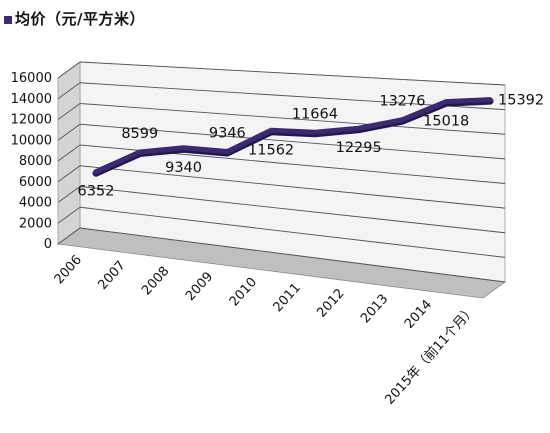 The image size is (550, 433). I want to click on y-tick-label: 2000, so click(35, 223).